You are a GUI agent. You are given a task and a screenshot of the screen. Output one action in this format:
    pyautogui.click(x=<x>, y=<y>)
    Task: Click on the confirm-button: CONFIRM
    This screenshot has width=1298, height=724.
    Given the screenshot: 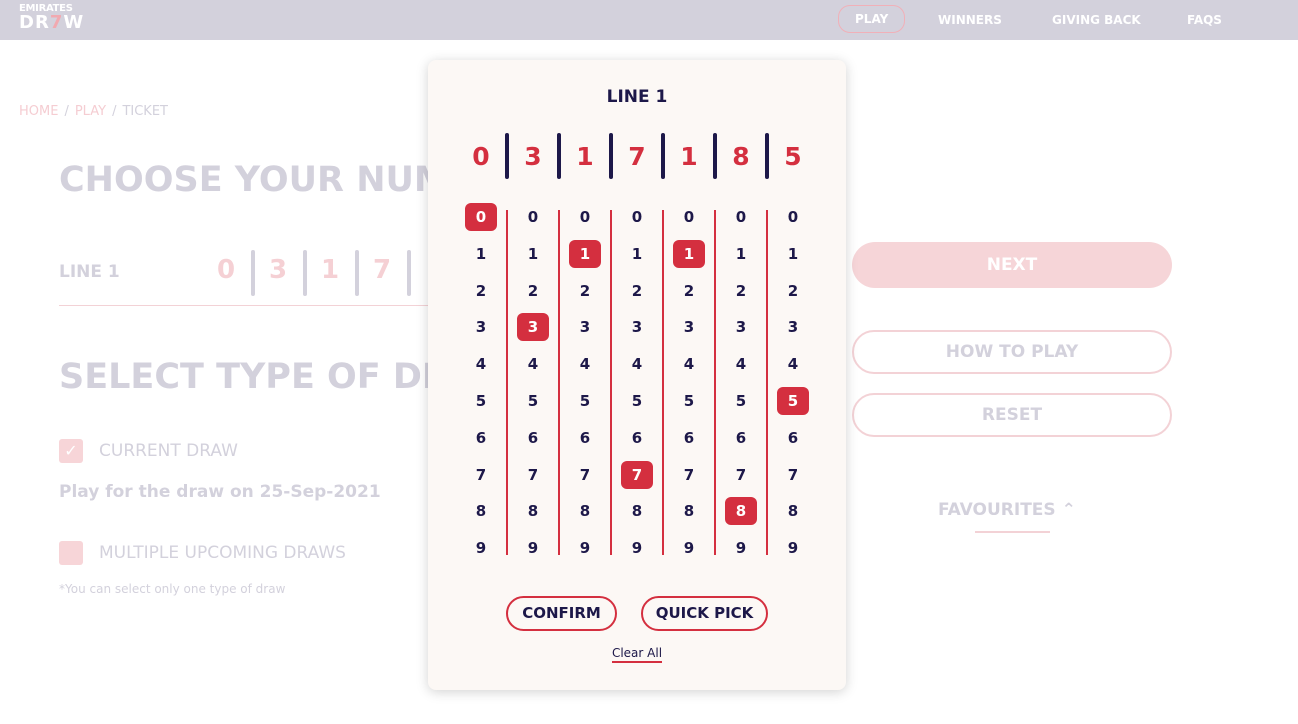 What is the action you would take?
    pyautogui.click(x=561, y=613)
    